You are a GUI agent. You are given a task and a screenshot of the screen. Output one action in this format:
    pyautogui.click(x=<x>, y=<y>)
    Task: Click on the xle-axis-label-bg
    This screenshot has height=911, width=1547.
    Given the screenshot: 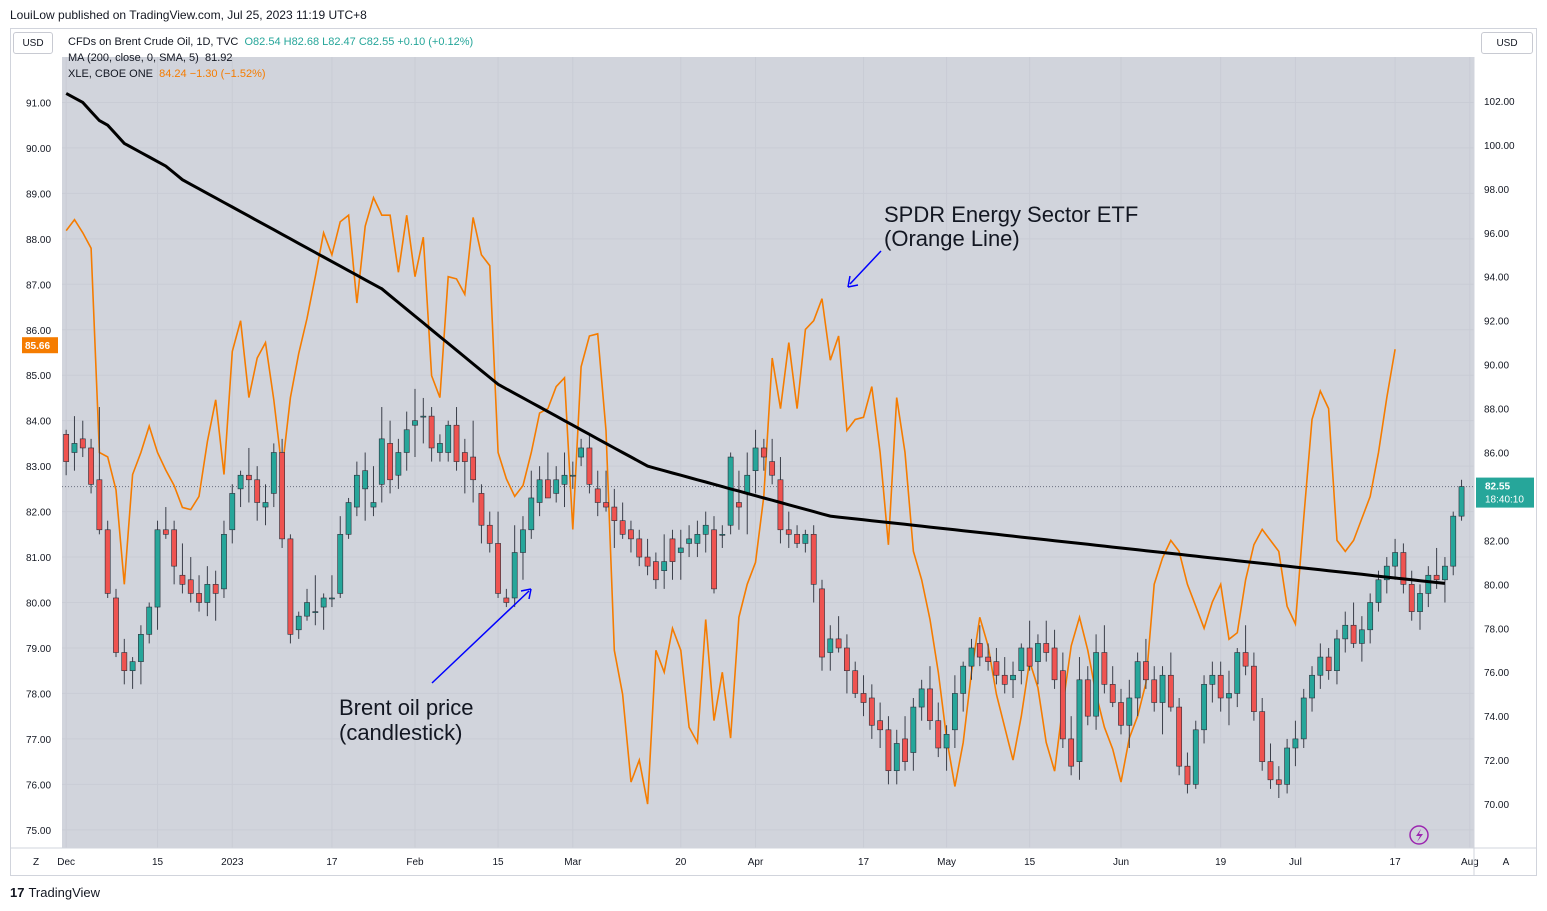 What is the action you would take?
    pyautogui.click(x=40, y=345)
    